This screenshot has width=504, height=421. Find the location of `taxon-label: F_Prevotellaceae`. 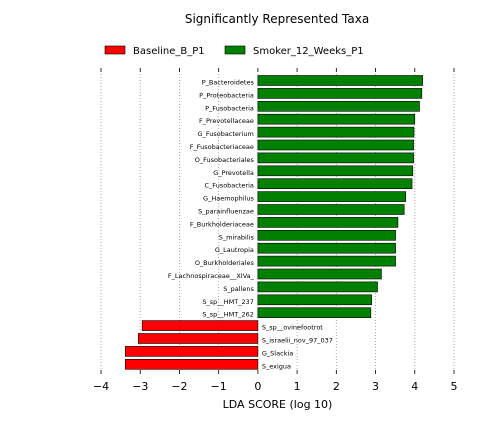

taxon-label: F_Prevotellaceae is located at coordinates (226, 121).